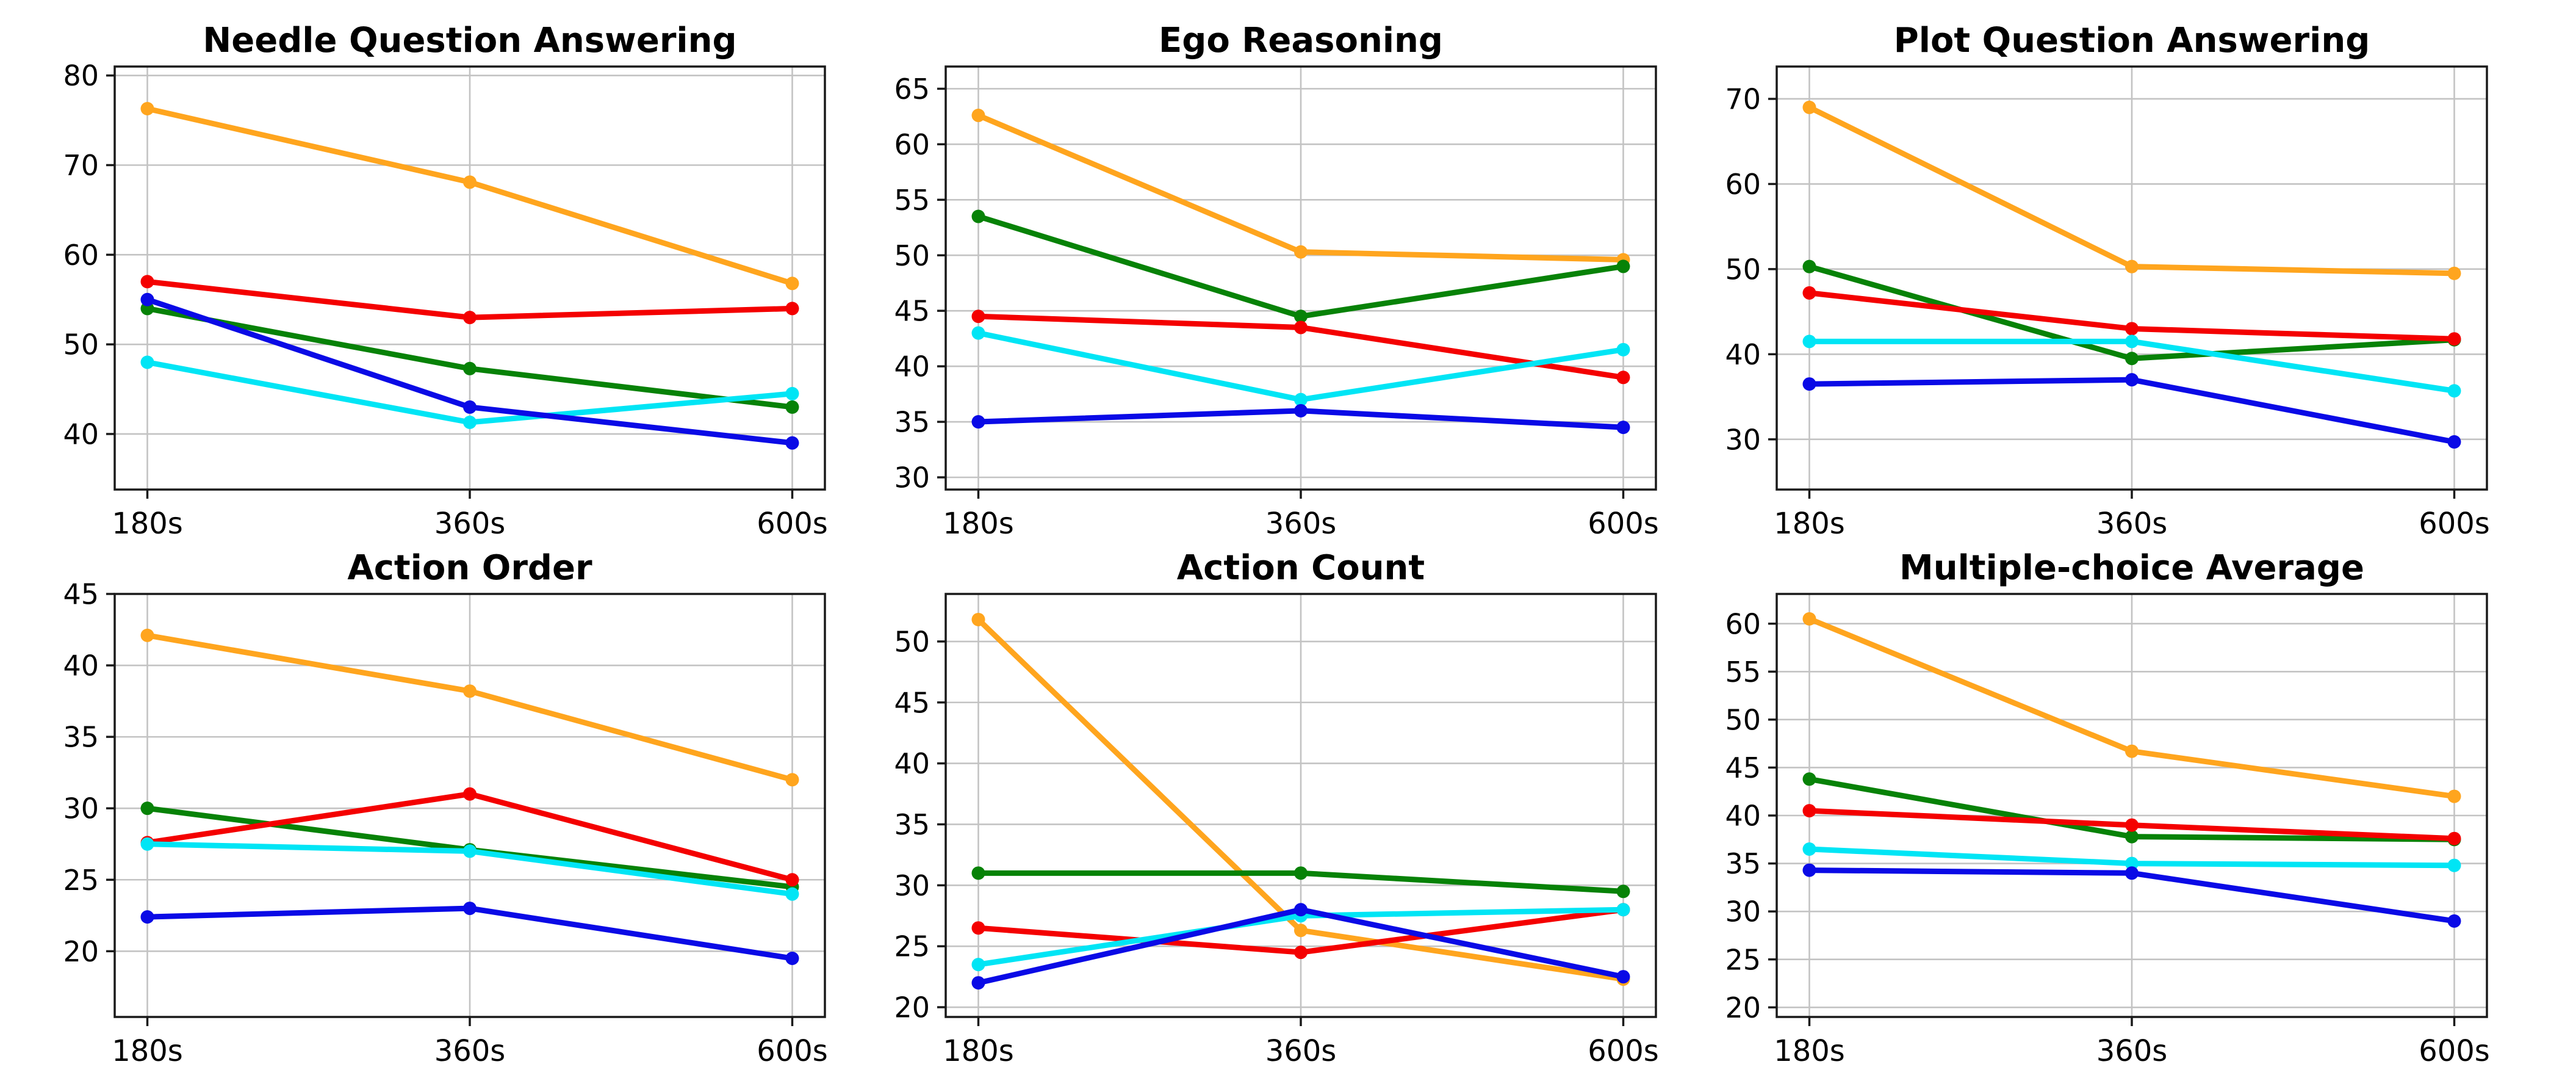 This screenshot has height=1078, width=2576. I want to click on y-tick-label: 25, so click(81, 880).